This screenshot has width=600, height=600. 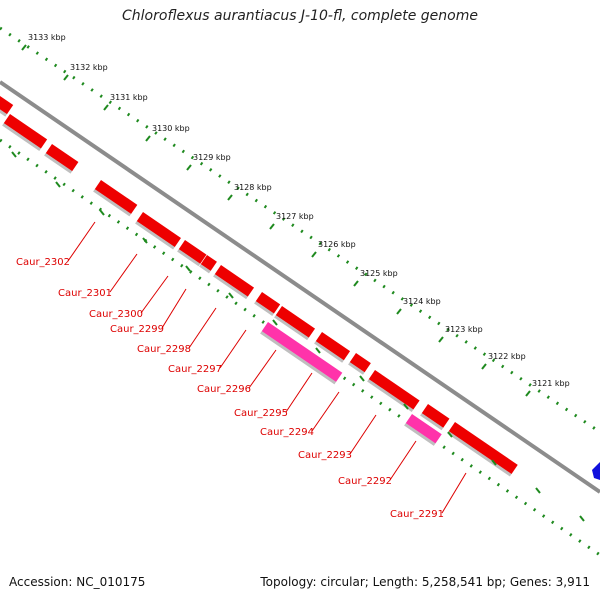 What do you see at coordinates (164, 349) in the screenshot?
I see `gene-label: Caur_2298` at bounding box center [164, 349].